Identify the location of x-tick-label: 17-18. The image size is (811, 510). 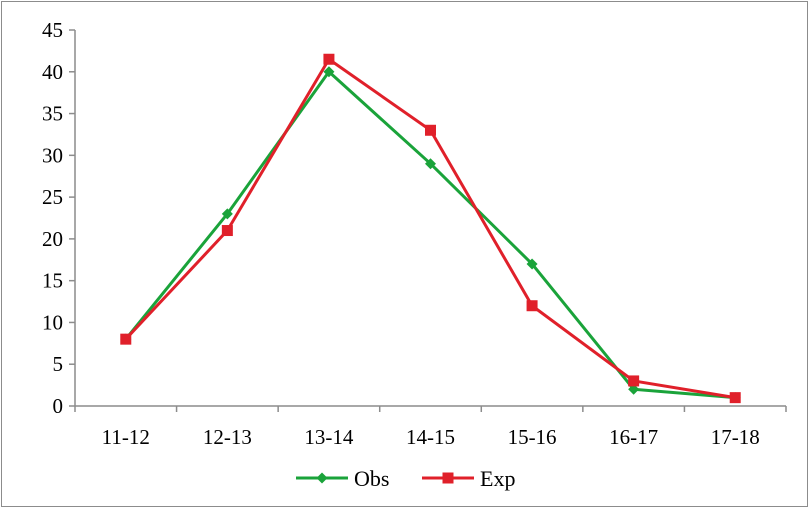
(735, 437).